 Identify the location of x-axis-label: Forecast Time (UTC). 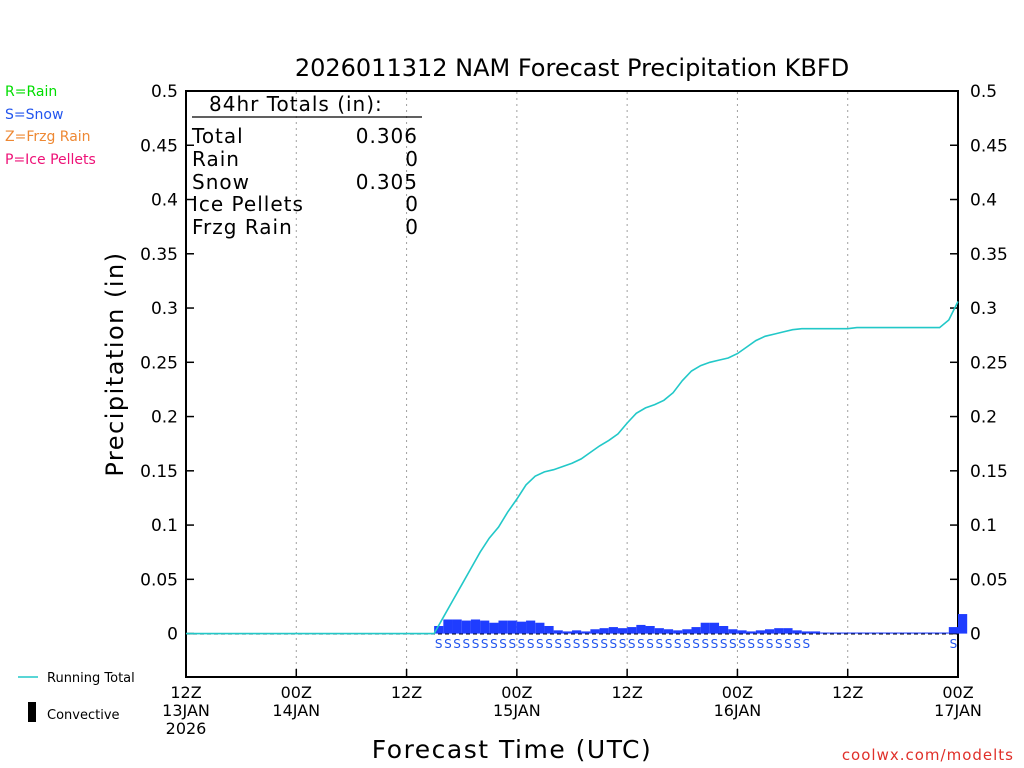
(512, 749).